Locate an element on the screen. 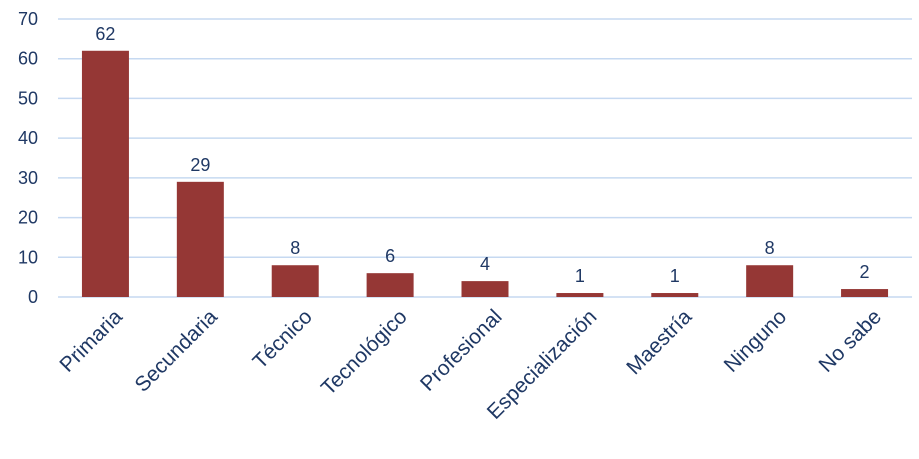 The width and height of the screenshot is (919, 459). bar-maestría is located at coordinates (675, 295).